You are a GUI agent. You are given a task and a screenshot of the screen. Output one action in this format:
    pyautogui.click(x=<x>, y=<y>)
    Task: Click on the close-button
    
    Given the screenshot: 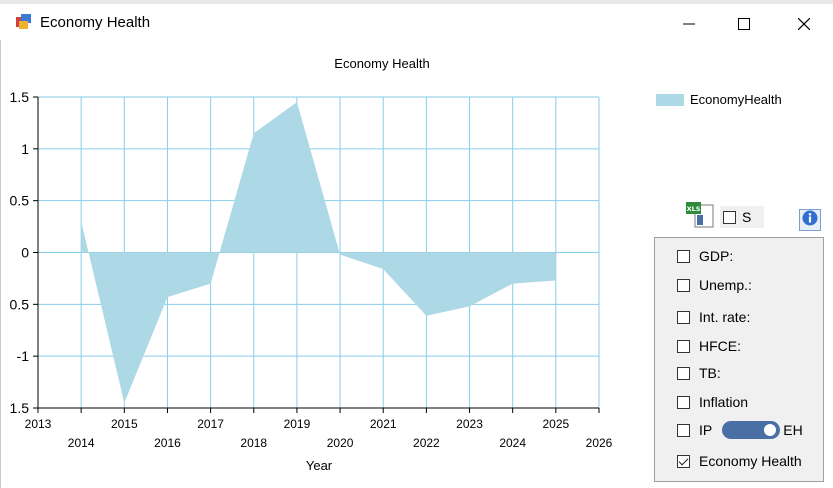 What is the action you would take?
    pyautogui.click(x=804, y=24)
    